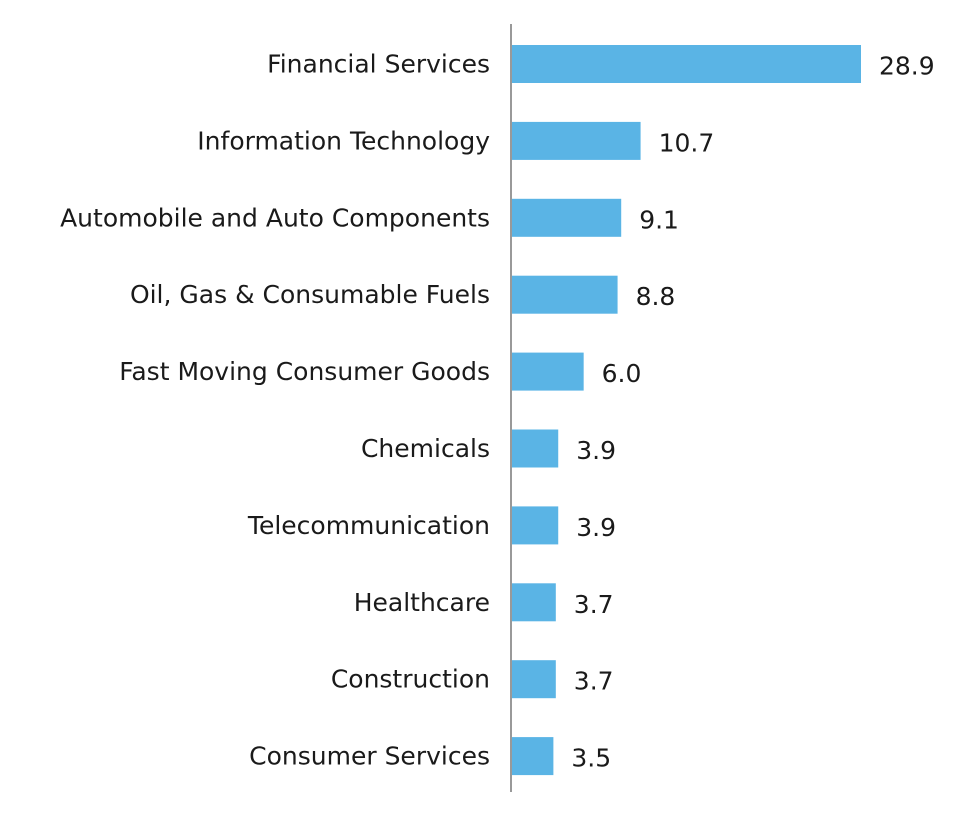  What do you see at coordinates (422, 602) in the screenshot?
I see `category-label-healthcare: Healthcare` at bounding box center [422, 602].